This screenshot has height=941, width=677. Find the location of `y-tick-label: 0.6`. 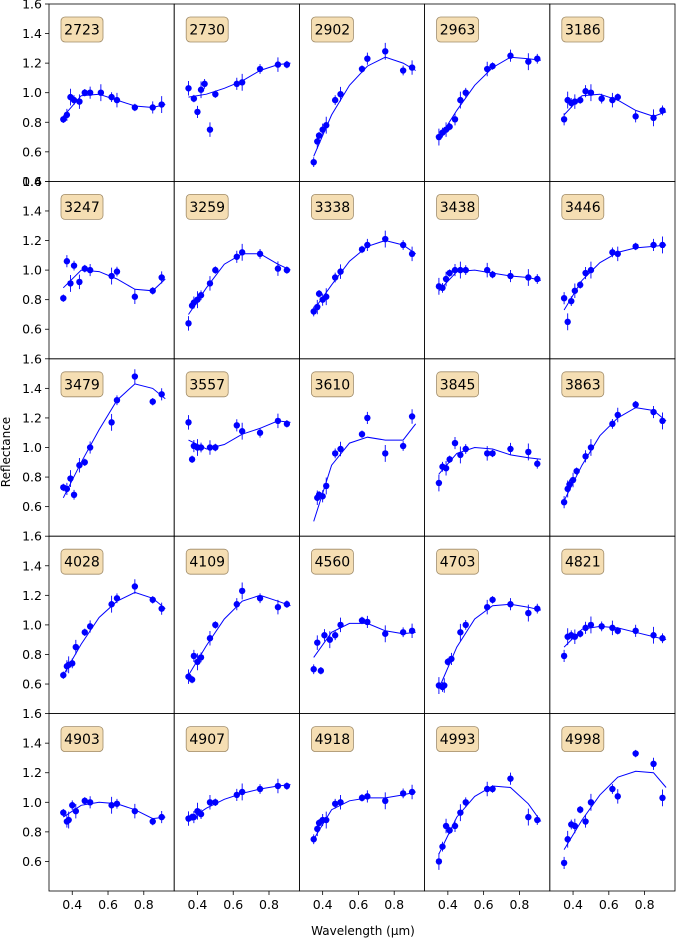

y-tick-label: 0.6 is located at coordinates (32, 861).